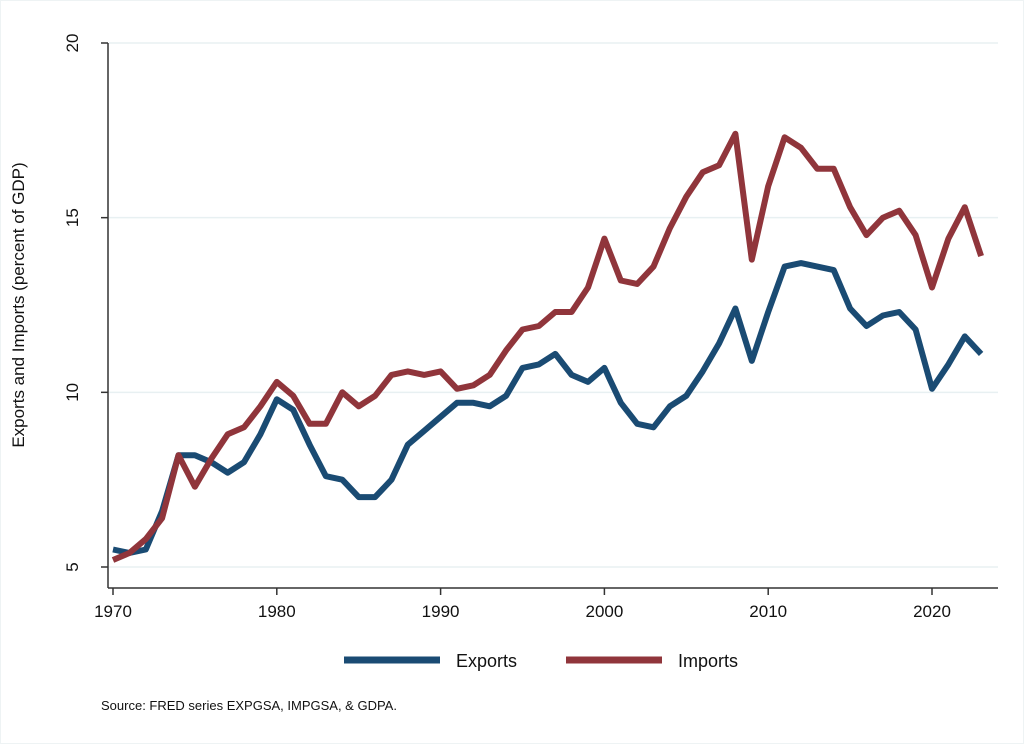 This screenshot has width=1024, height=744. What do you see at coordinates (604, 611) in the screenshot?
I see `x-tick-label: 2000` at bounding box center [604, 611].